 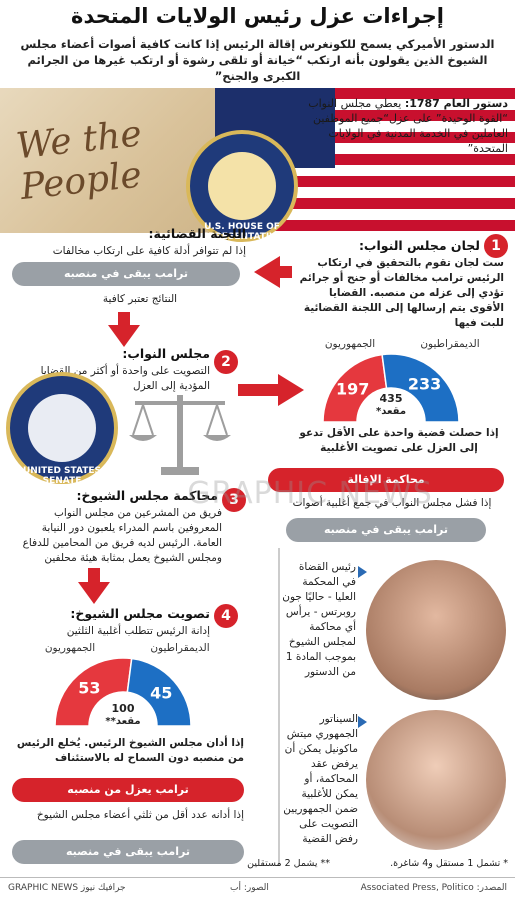 I want to click on senate-rep-arc, so click(x=93, y=691).